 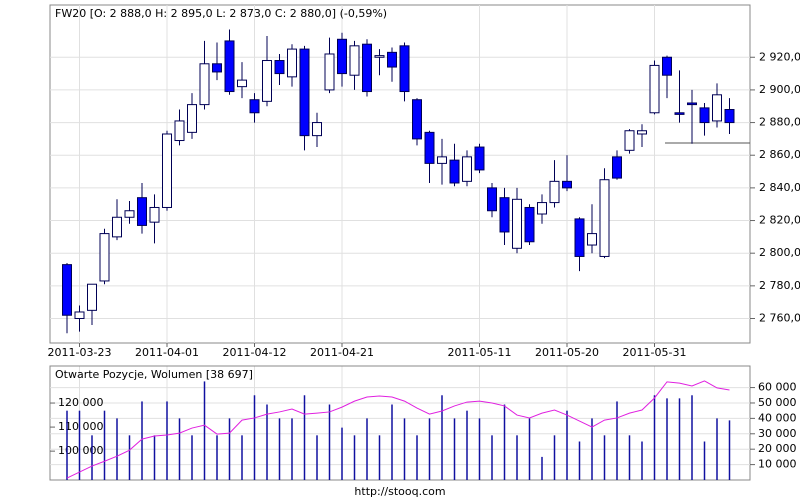 I want to click on y-tick-label: 2 800,0, so click(x=779, y=252).